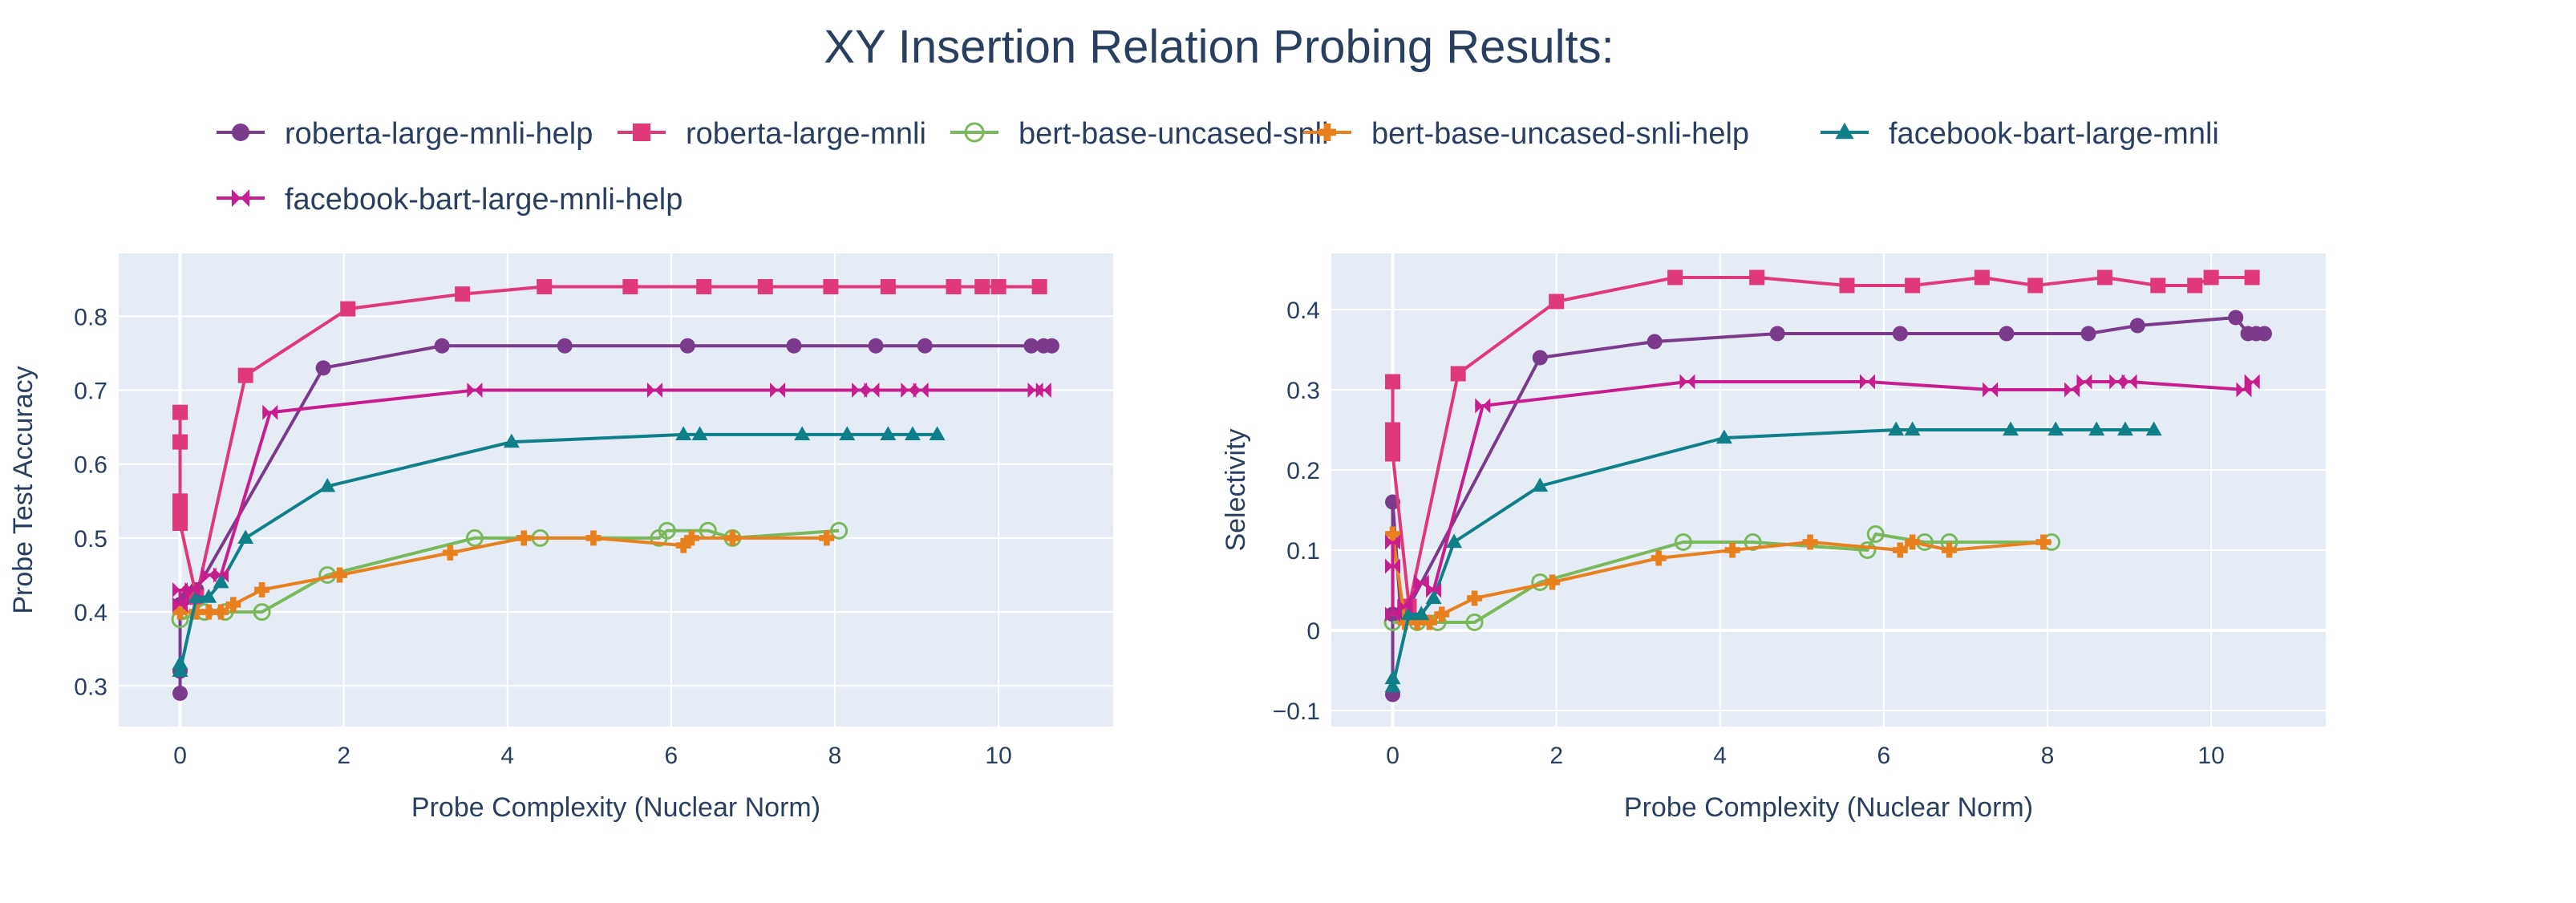  I want to click on legend-label: roberta-large-mnli-help, so click(439, 134).